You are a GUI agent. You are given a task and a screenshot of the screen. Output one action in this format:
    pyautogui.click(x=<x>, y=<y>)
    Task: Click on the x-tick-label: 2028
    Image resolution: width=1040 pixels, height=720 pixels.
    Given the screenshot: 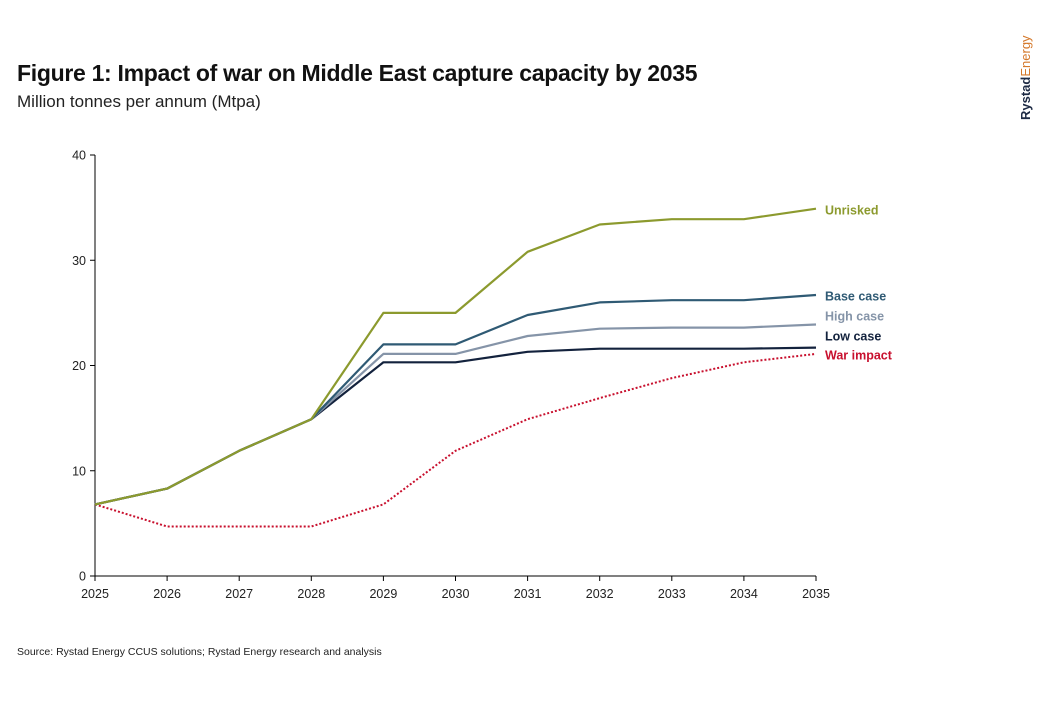 What is the action you would take?
    pyautogui.click(x=311, y=594)
    